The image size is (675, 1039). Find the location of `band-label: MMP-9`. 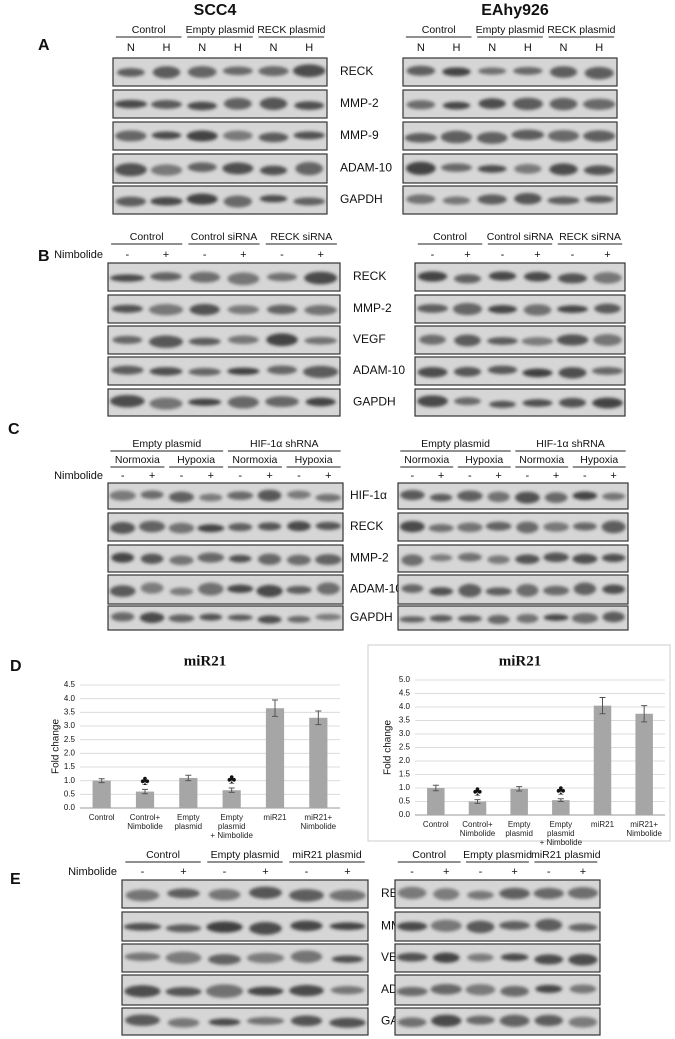

band-label: MMP-9 is located at coordinates (359, 135).